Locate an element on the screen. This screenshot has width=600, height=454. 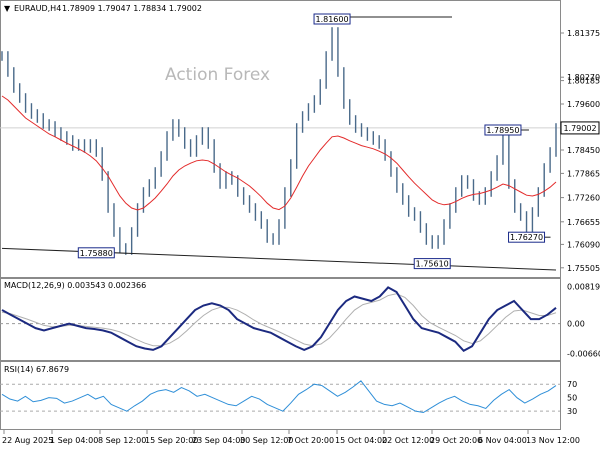
current-price-label: 1.79002 is located at coordinates (579, 128).